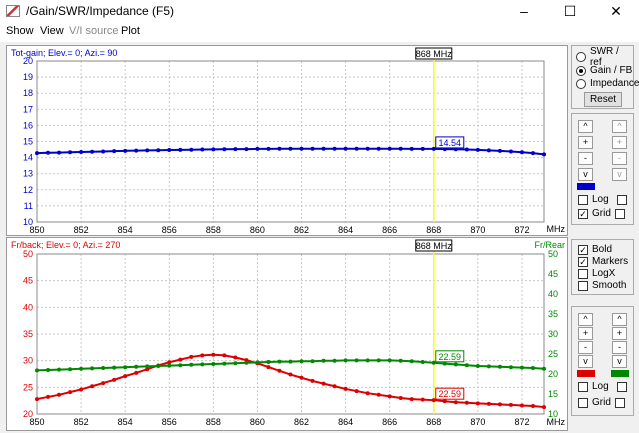  I want to click on y-right-tick-label: 30, so click(553, 334).